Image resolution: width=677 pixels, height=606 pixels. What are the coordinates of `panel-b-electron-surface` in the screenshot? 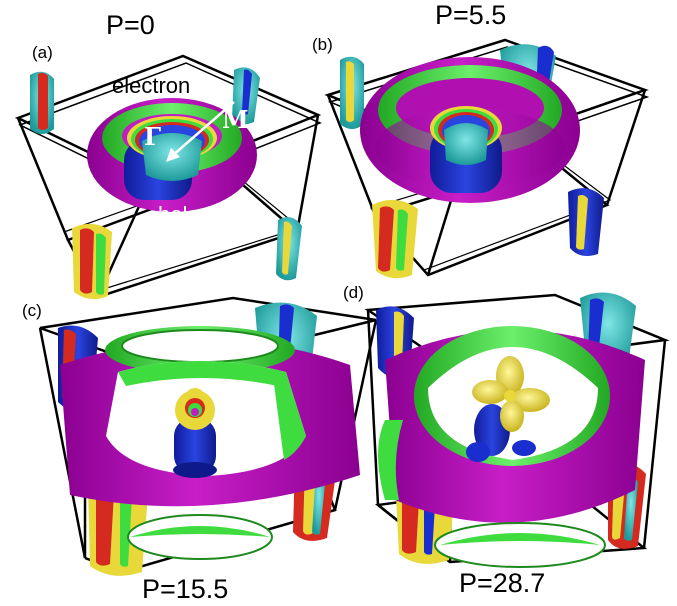 It's located at (466, 149).